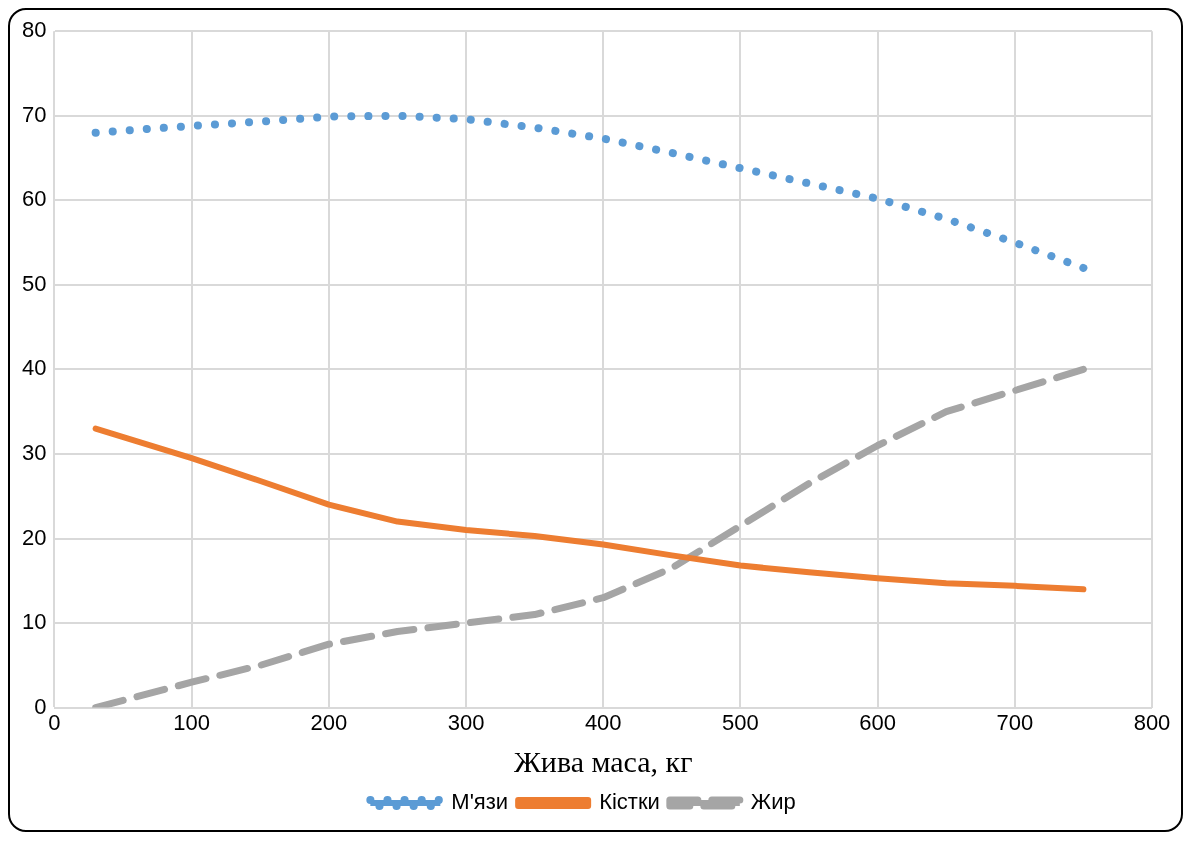  What do you see at coordinates (603, 761) in the screenshot?
I see `x-axis-title: Жива маса, кг` at bounding box center [603, 761].